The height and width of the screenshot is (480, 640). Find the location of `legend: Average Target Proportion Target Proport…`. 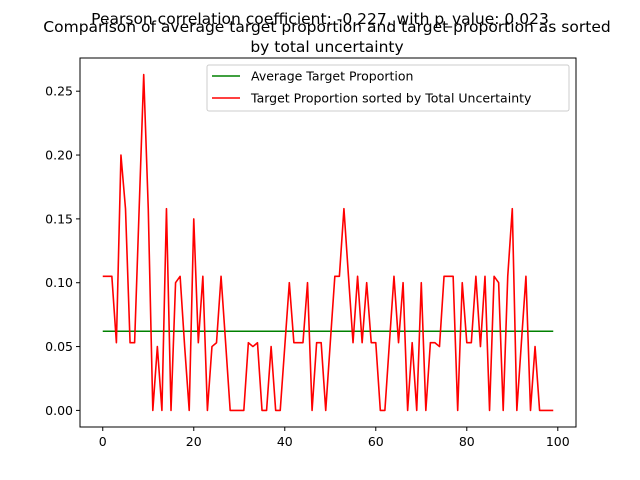

legend: Average Target Proportion Target Proport… is located at coordinates (388, 88).